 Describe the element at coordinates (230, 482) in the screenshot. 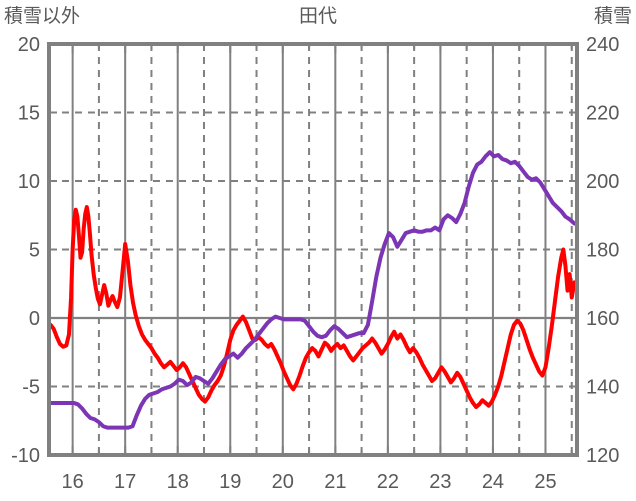

I see `x-tick-label: 19` at that location.